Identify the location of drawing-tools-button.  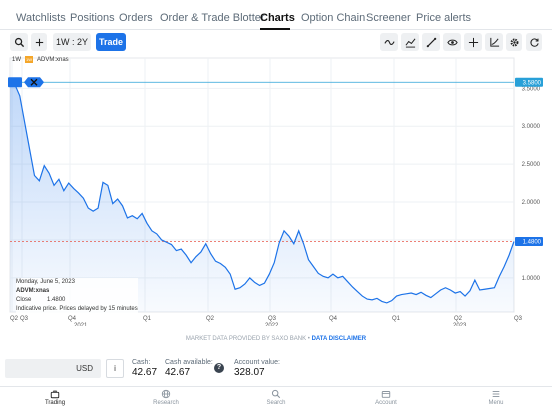
(431, 42).